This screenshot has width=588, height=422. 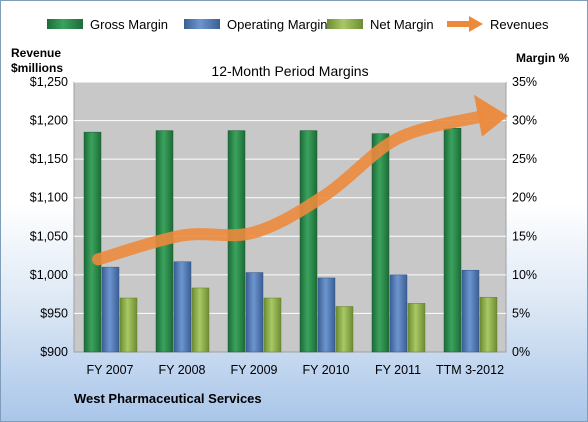 I want to click on legend-swatch-operating-margin, so click(x=202, y=24).